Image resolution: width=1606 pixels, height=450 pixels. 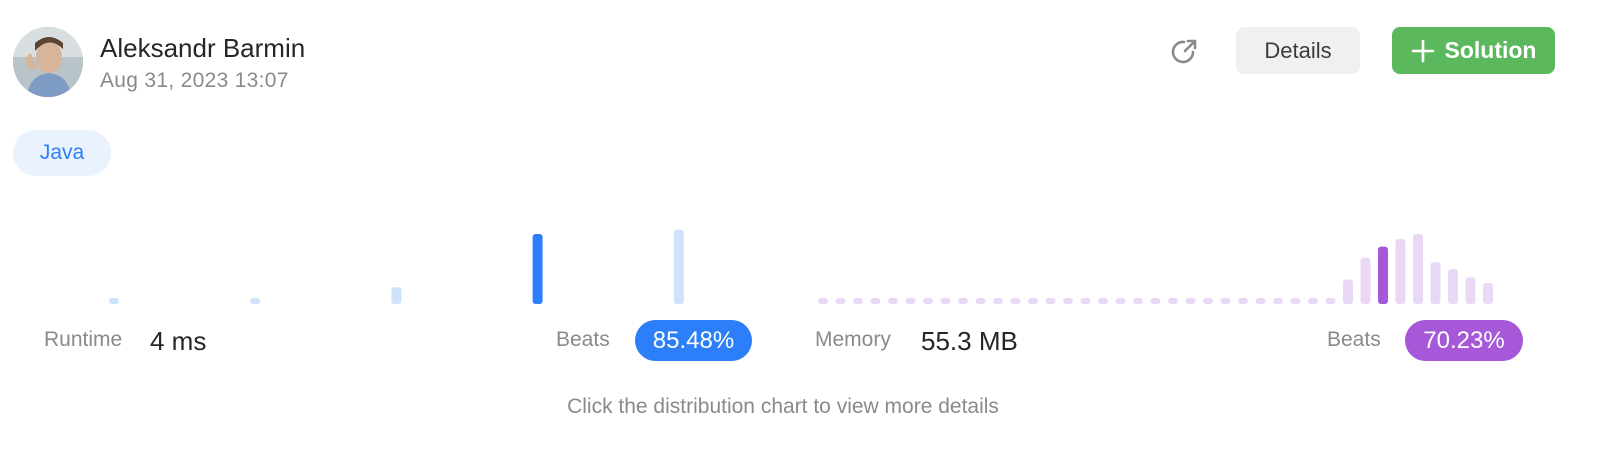 I want to click on solution-button-label: Solution, so click(x=1490, y=50).